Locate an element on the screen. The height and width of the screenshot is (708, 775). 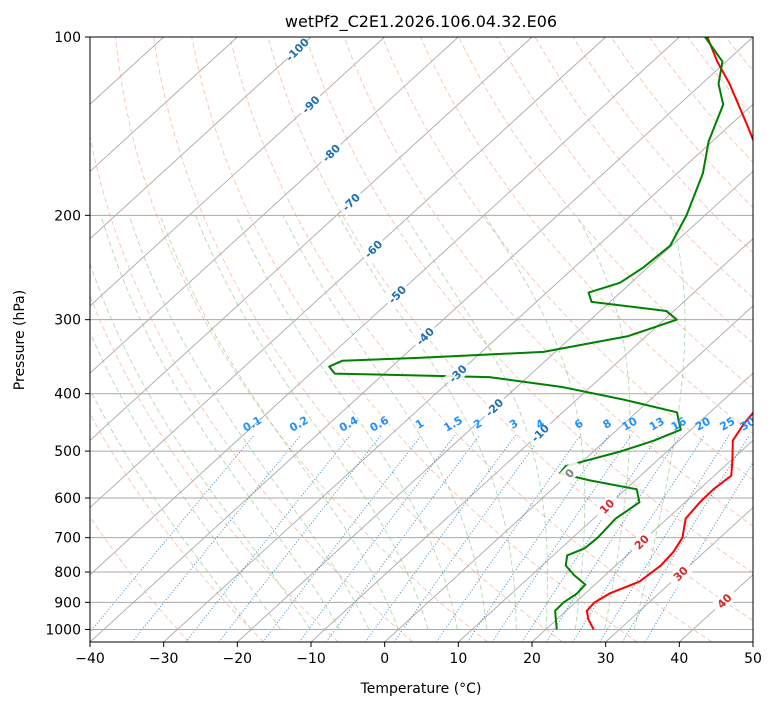
y-tick-label: 500 is located at coordinates (67, 452).